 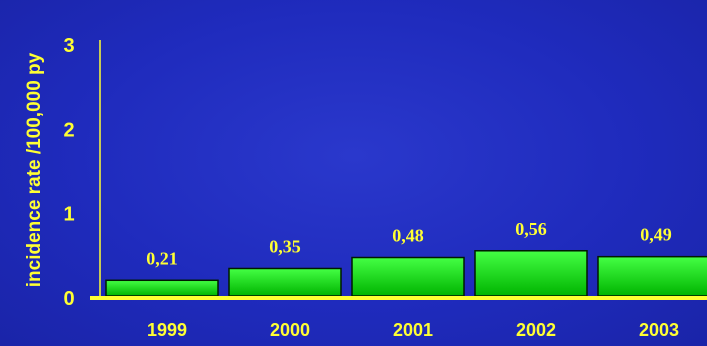 I want to click on y-tick-0: 0, so click(x=68, y=299).